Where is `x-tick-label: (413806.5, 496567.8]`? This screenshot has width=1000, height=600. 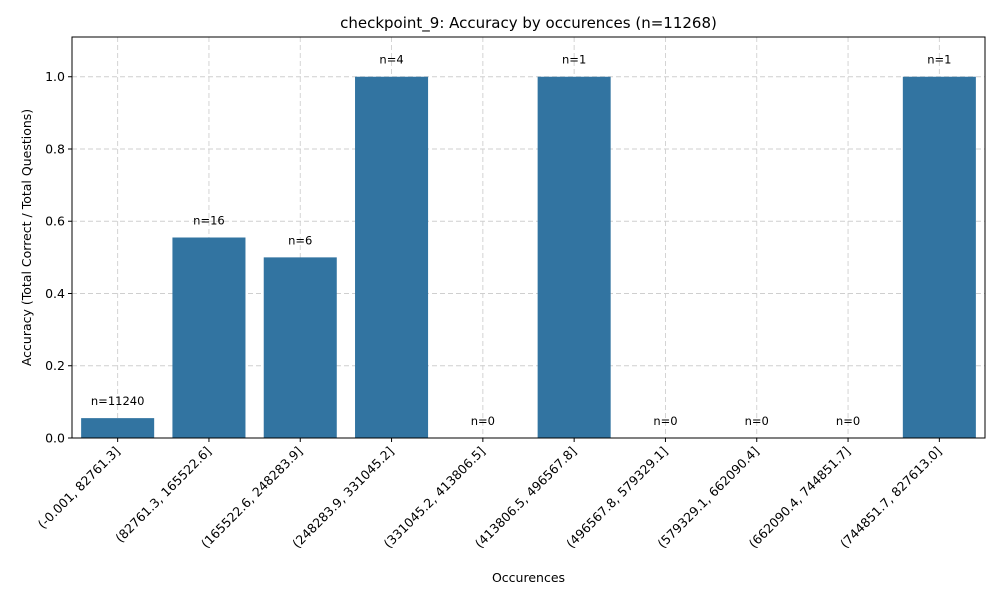
x-tick-label: (413806.5, 496567.8] is located at coordinates (525, 497).